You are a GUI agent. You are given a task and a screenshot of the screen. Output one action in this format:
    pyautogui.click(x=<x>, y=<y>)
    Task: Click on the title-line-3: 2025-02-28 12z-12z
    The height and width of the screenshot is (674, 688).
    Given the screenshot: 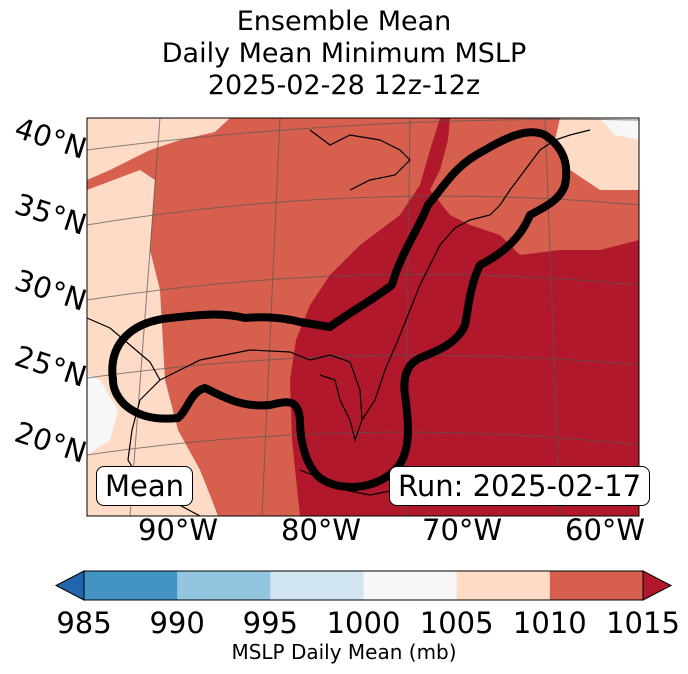 What is the action you would take?
    pyautogui.click(x=344, y=85)
    